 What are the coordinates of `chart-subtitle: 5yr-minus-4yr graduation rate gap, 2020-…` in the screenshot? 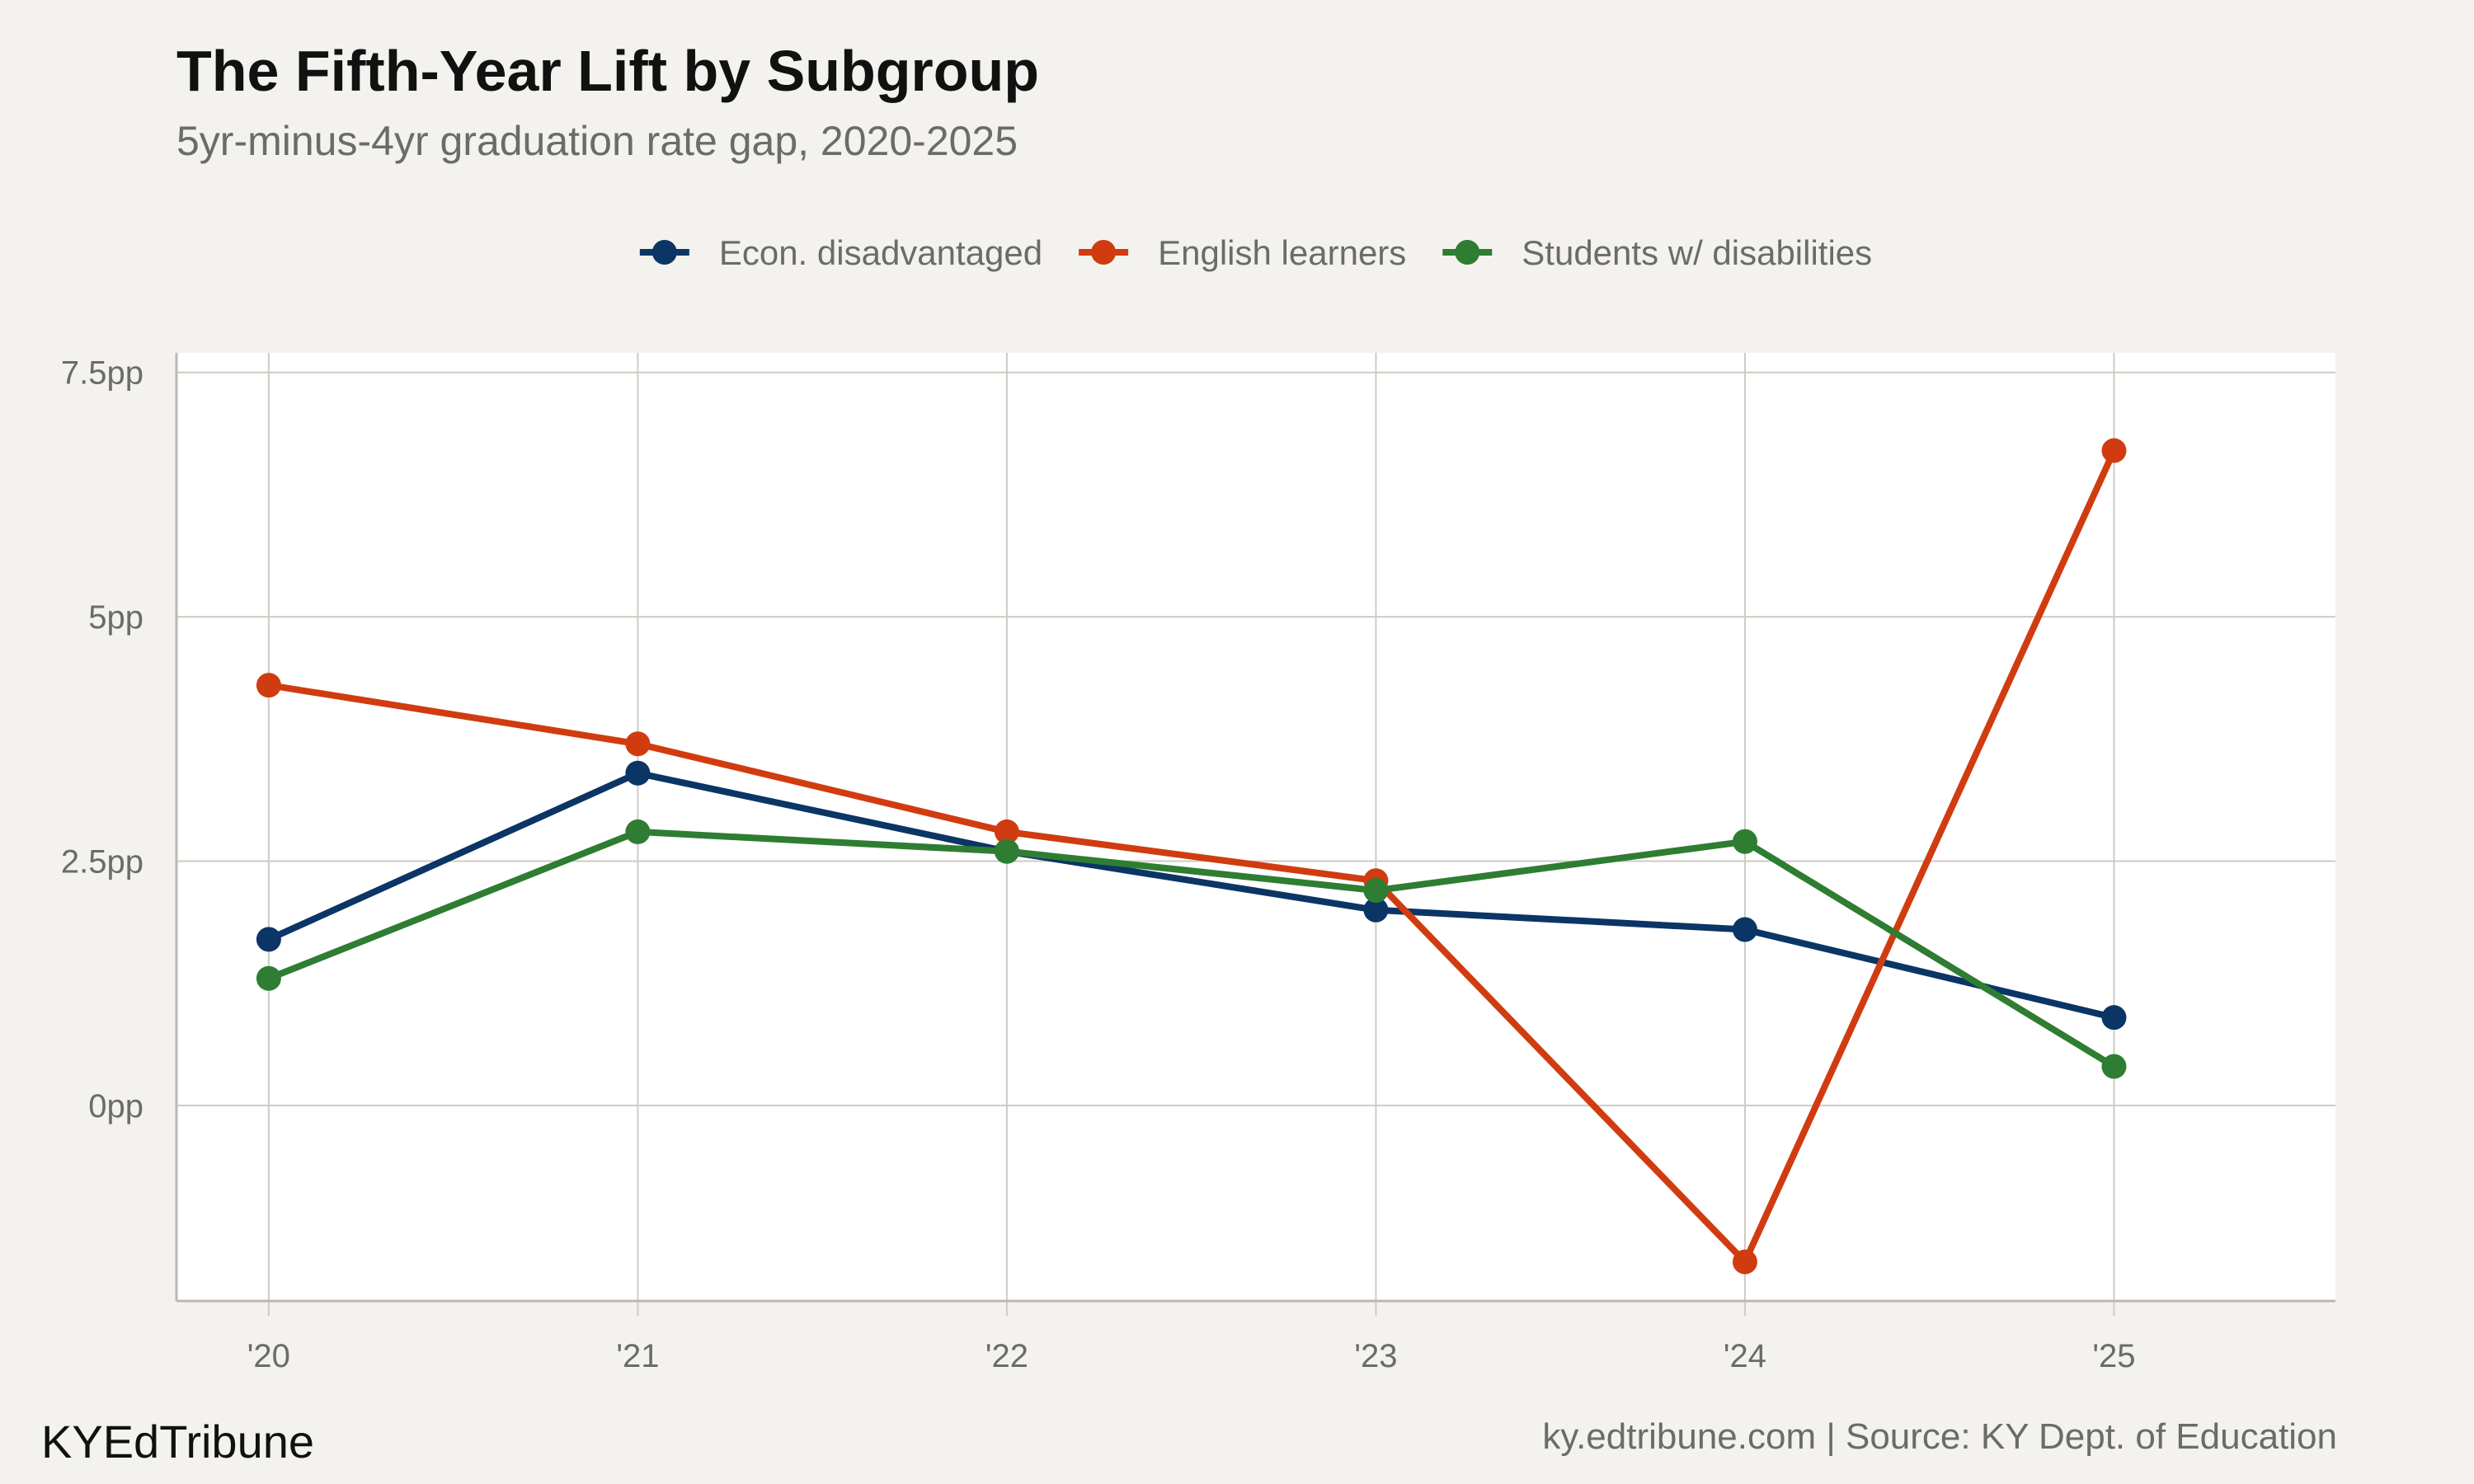 It's located at (597, 141).